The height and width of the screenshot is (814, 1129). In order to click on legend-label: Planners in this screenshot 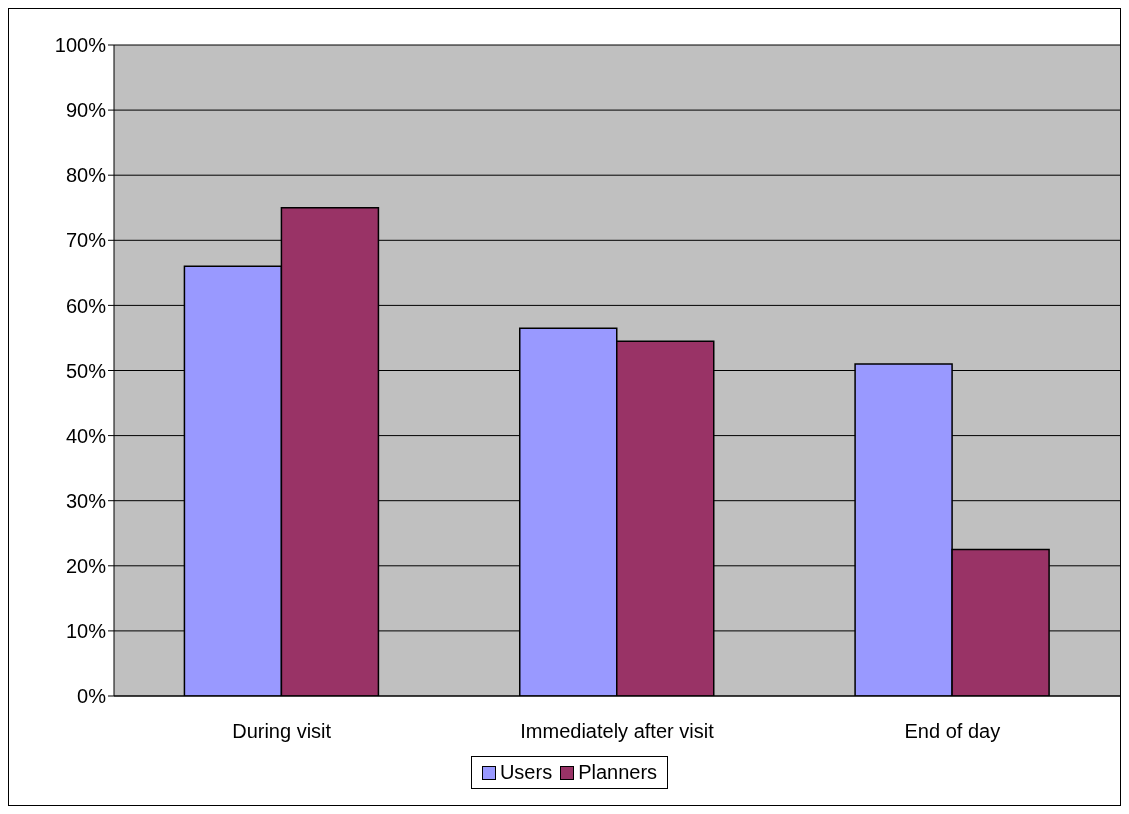, I will do `click(617, 772)`.